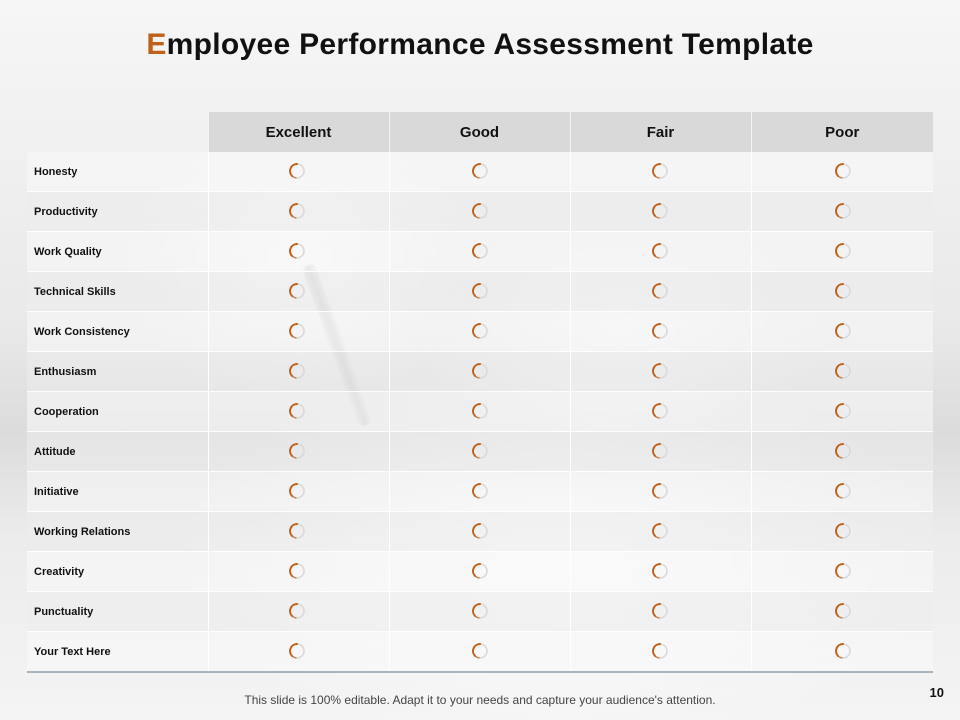  Describe the element at coordinates (117, 172) in the screenshot. I see `row-label: Honesty` at that location.